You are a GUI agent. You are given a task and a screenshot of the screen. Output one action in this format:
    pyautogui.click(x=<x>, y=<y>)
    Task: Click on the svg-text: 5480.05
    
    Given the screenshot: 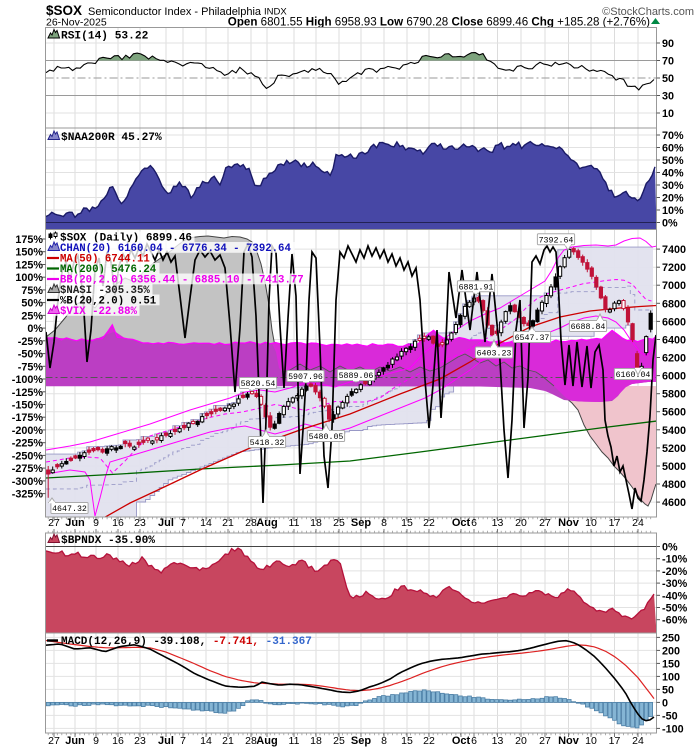 What is the action you would take?
    pyautogui.click(x=326, y=437)
    